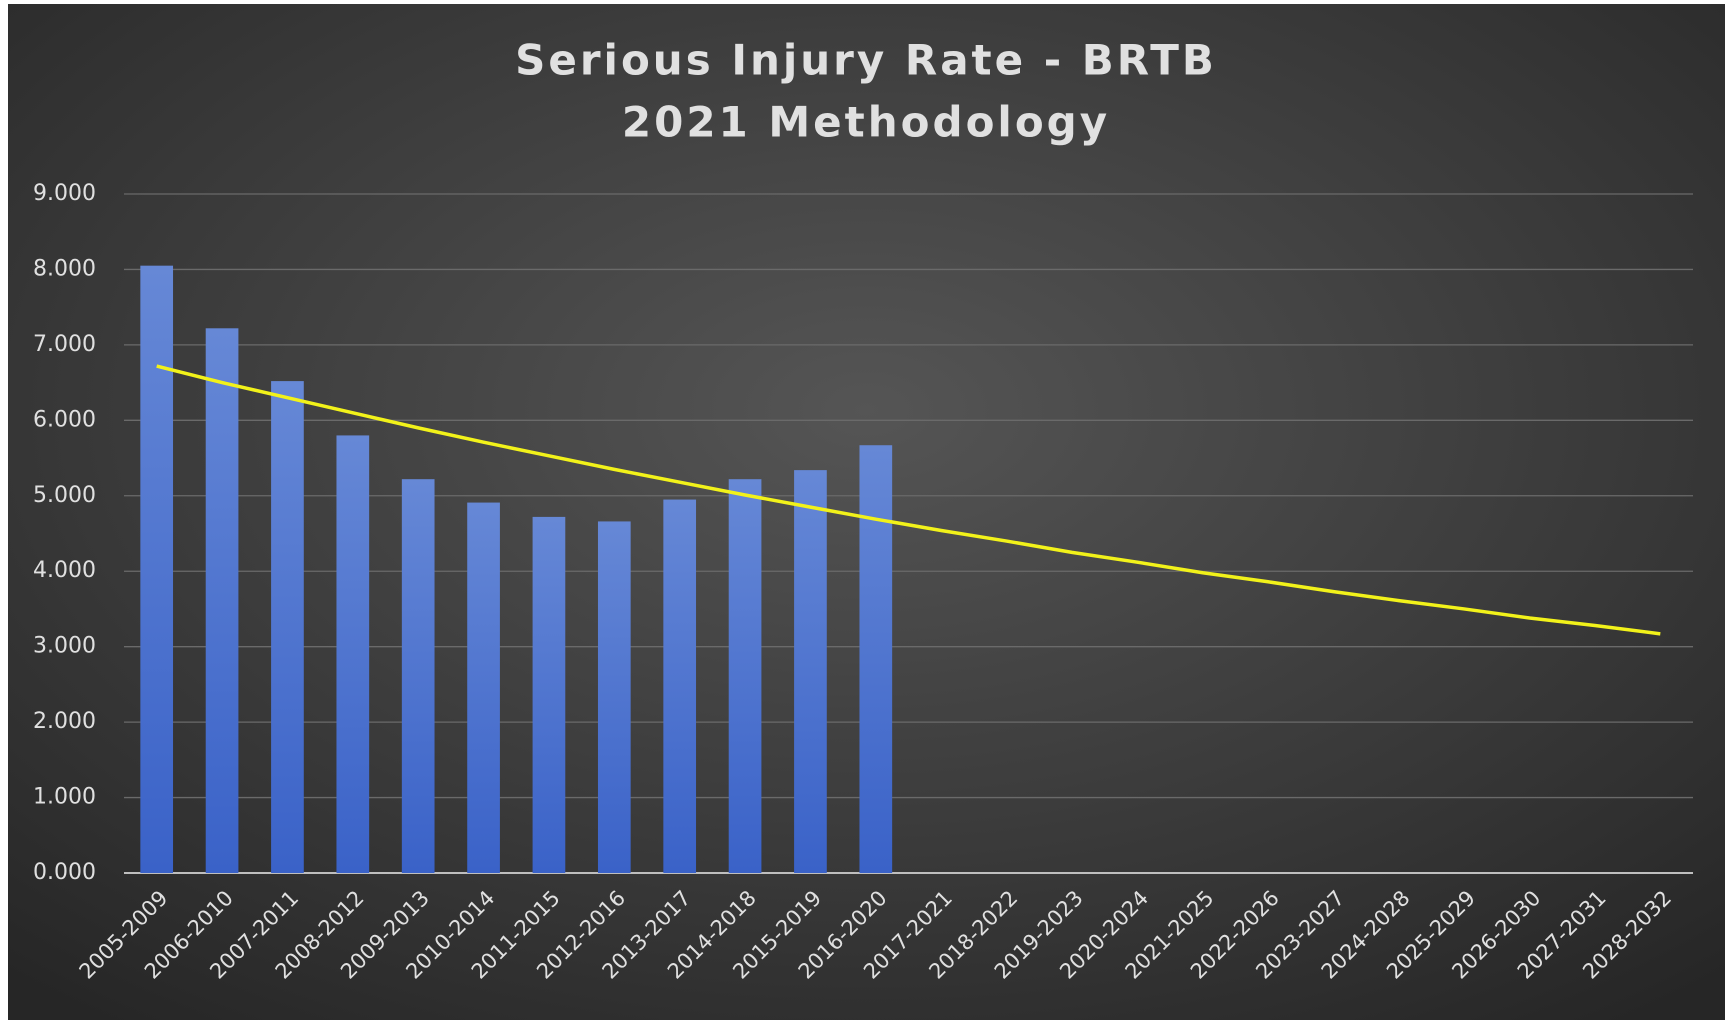 This screenshot has width=1733, height=1028. Describe the element at coordinates (64, 344) in the screenshot. I see `y-tick-label: 7.000` at that location.